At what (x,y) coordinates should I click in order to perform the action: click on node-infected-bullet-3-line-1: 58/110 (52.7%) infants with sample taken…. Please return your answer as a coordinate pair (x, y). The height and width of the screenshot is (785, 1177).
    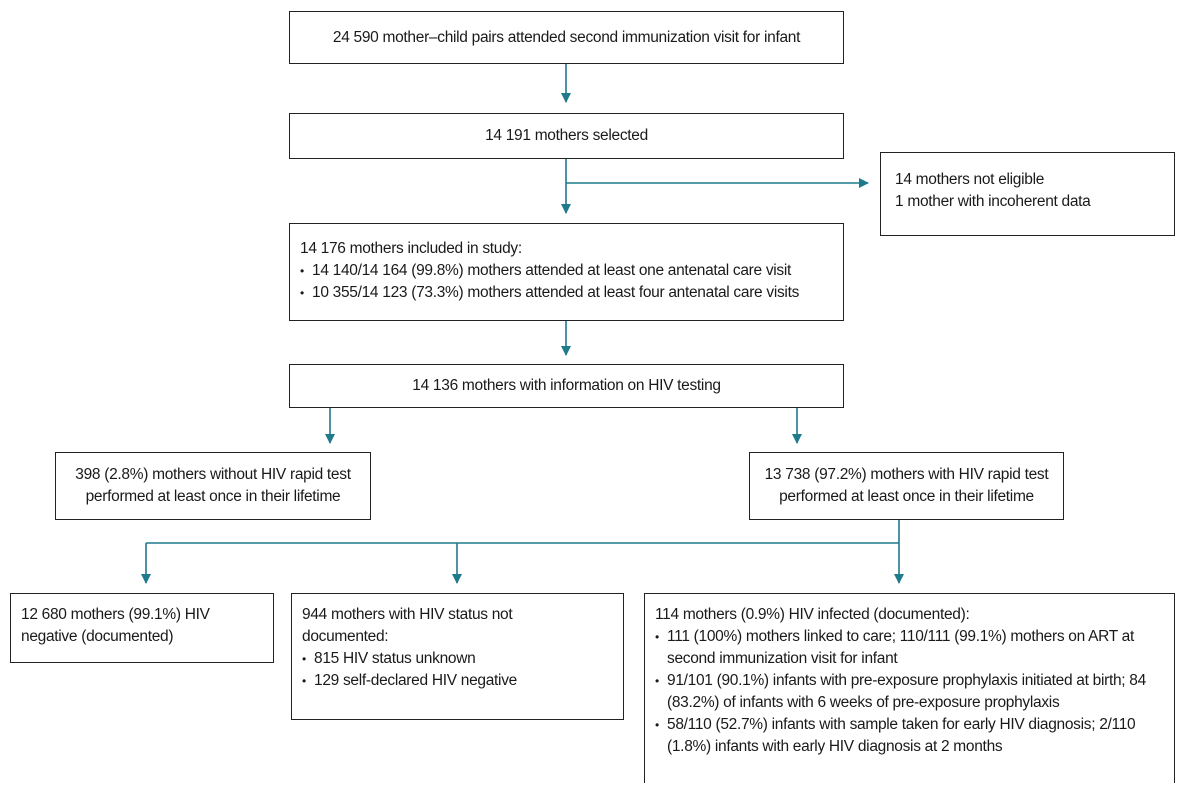
    Looking at the image, I should click on (901, 724).